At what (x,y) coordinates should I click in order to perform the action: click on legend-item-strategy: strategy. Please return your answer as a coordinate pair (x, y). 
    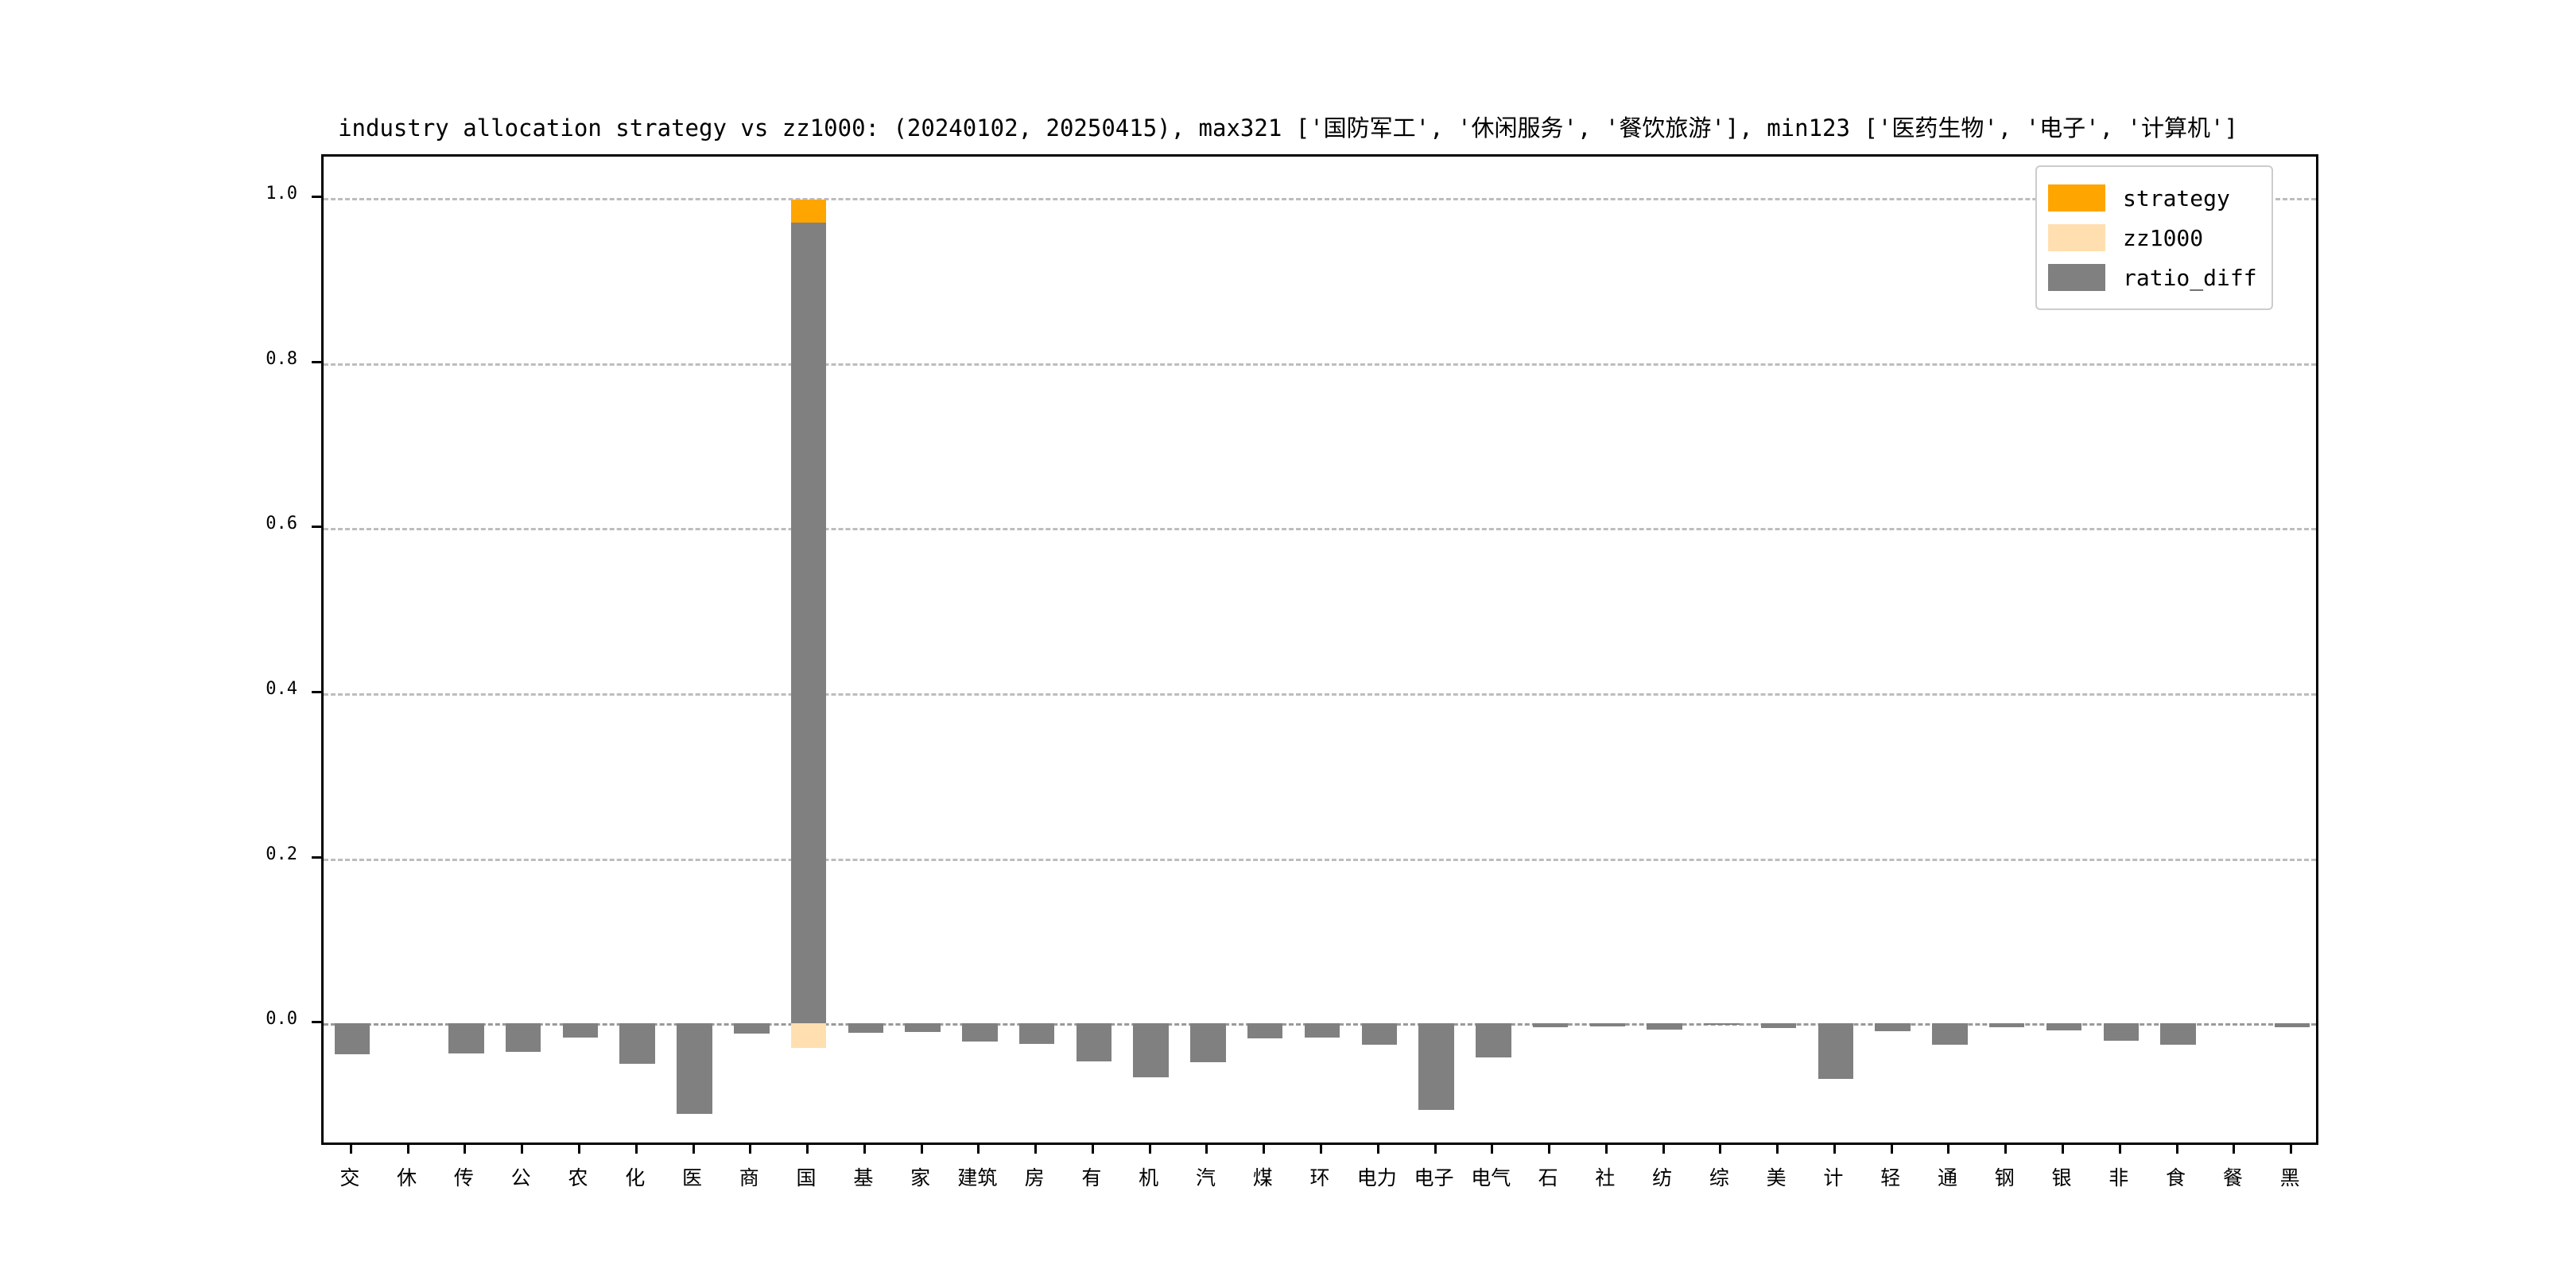
    Looking at the image, I should click on (2153, 198).